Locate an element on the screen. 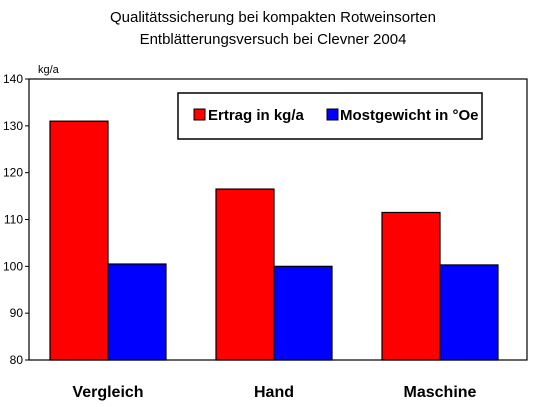 The height and width of the screenshot is (407, 536). legend-label-ertrag: Ertrag in kg/a is located at coordinates (256, 115).